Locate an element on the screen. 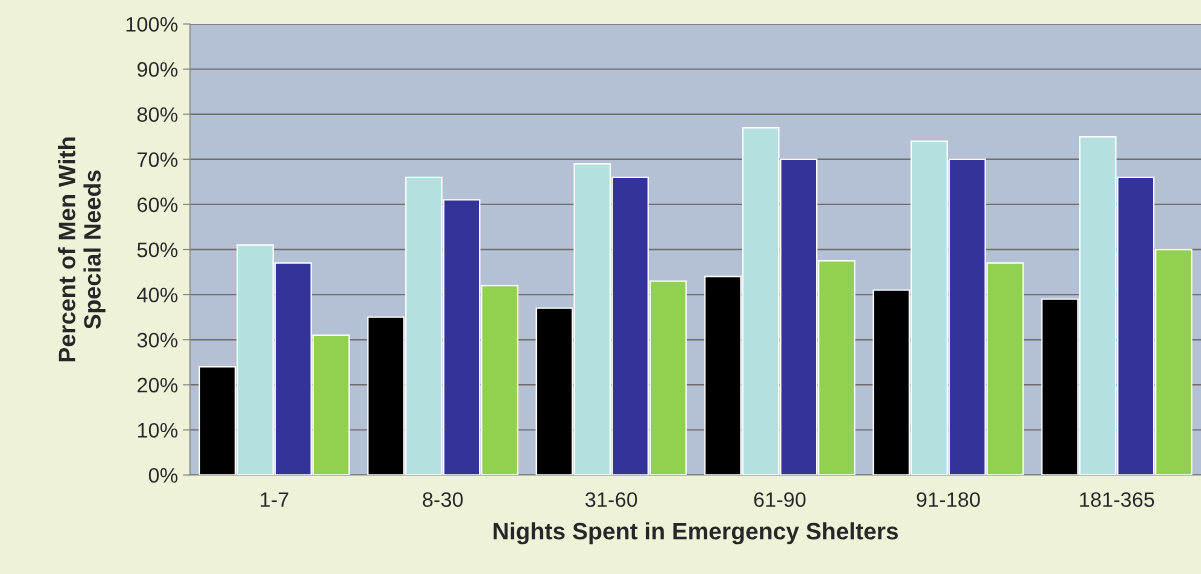 The width and height of the screenshot is (1201, 574). y-axis-title: Percent of Men With Special Needs is located at coordinates (82, 249).